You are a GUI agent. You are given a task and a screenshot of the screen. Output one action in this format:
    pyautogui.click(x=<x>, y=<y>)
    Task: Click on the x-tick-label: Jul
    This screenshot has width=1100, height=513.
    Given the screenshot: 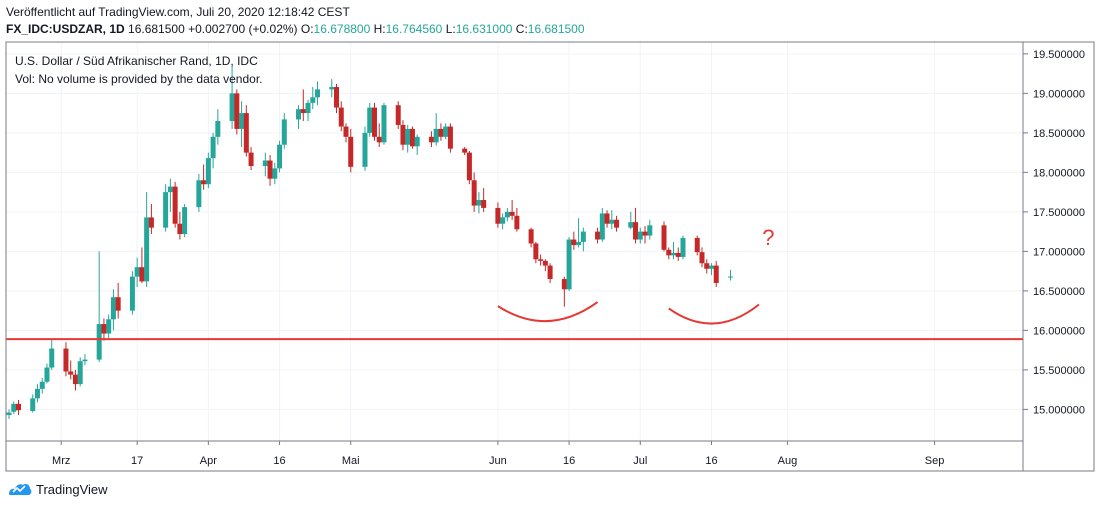 What is the action you would take?
    pyautogui.click(x=640, y=461)
    